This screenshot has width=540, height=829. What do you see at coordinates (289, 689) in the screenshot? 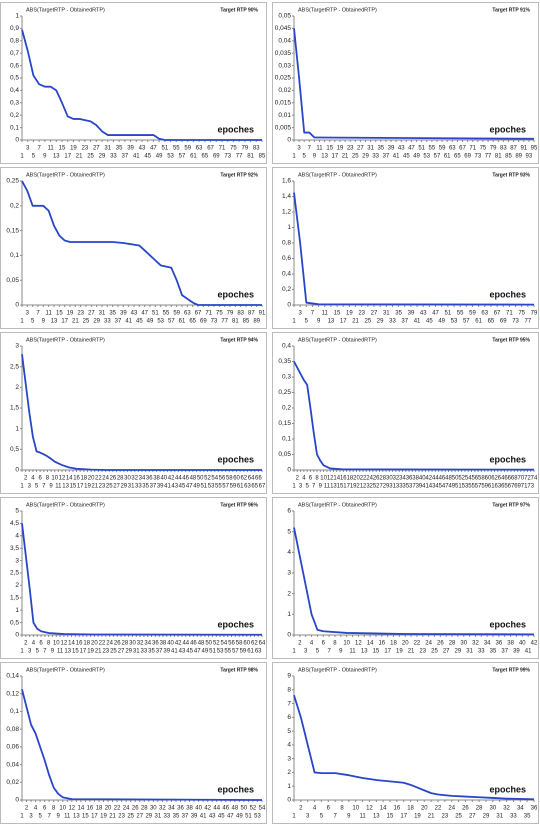
I see `y-tick-label: 8` at bounding box center [289, 689].